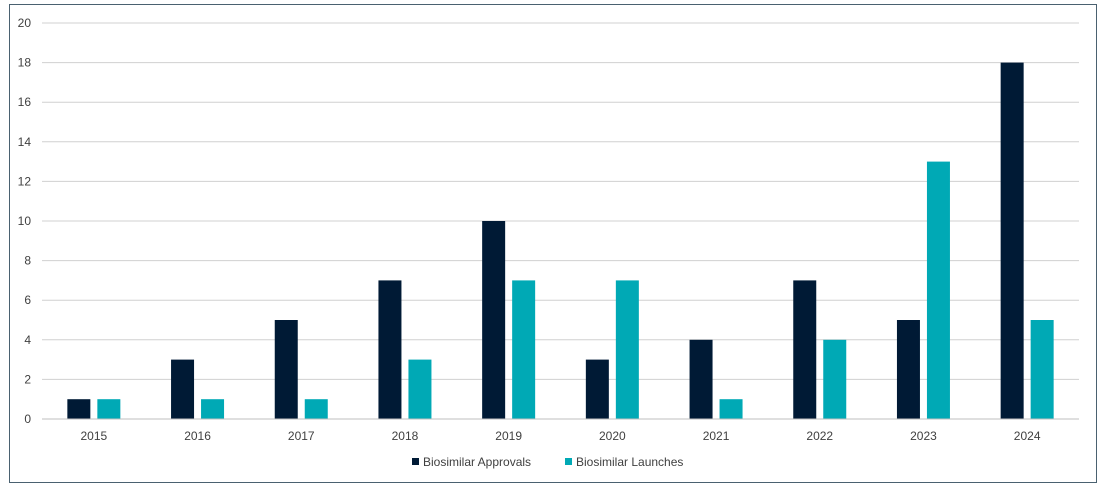 Image resolution: width=1103 pixels, height=491 pixels. What do you see at coordinates (286, 369) in the screenshot?
I see `bar-approvals-2017` at bounding box center [286, 369].